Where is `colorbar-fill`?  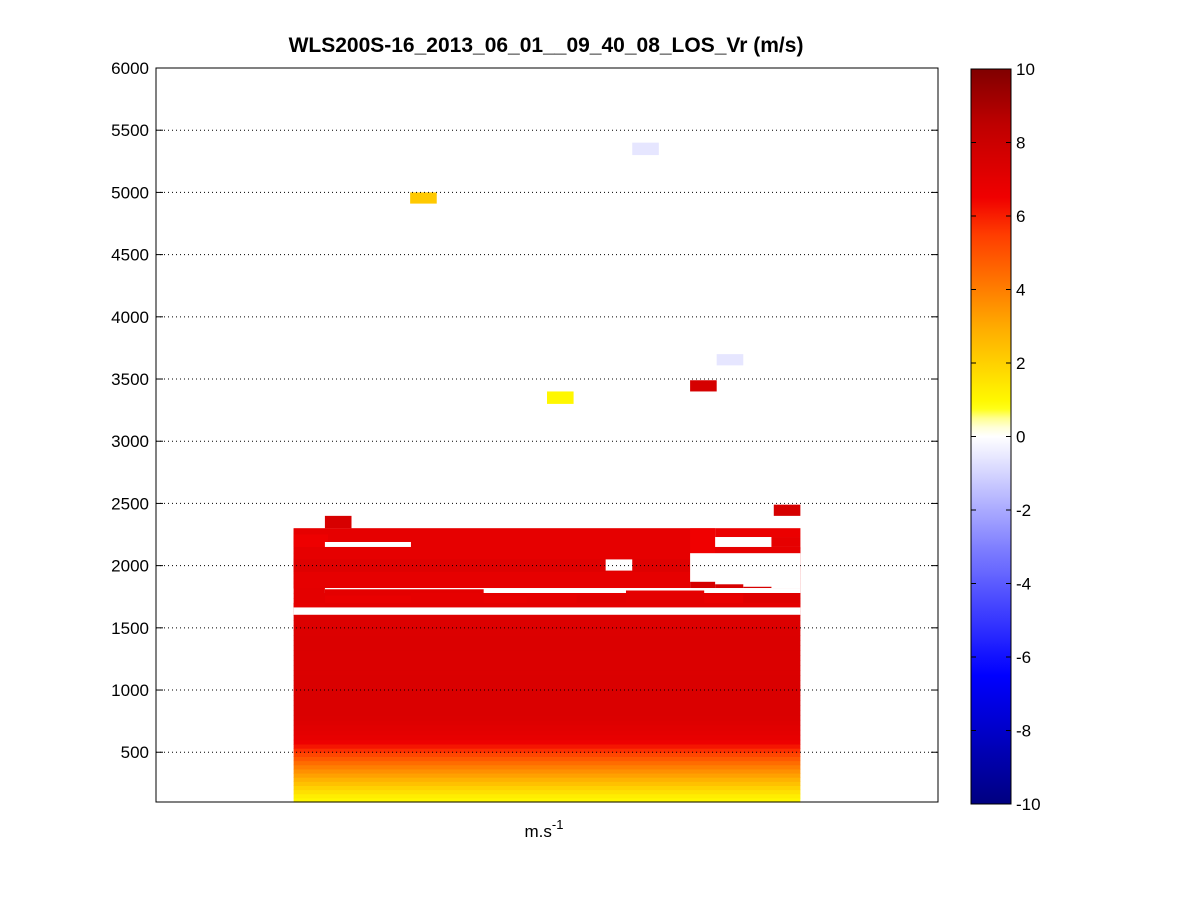
colorbar-fill is located at coordinates (991, 436).